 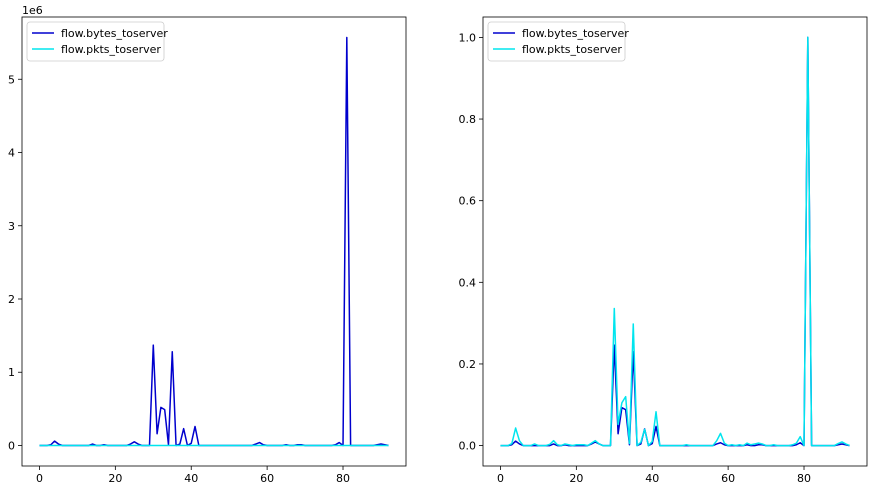 What do you see at coordinates (11, 153) in the screenshot?
I see `y-tick-label: 4` at bounding box center [11, 153].